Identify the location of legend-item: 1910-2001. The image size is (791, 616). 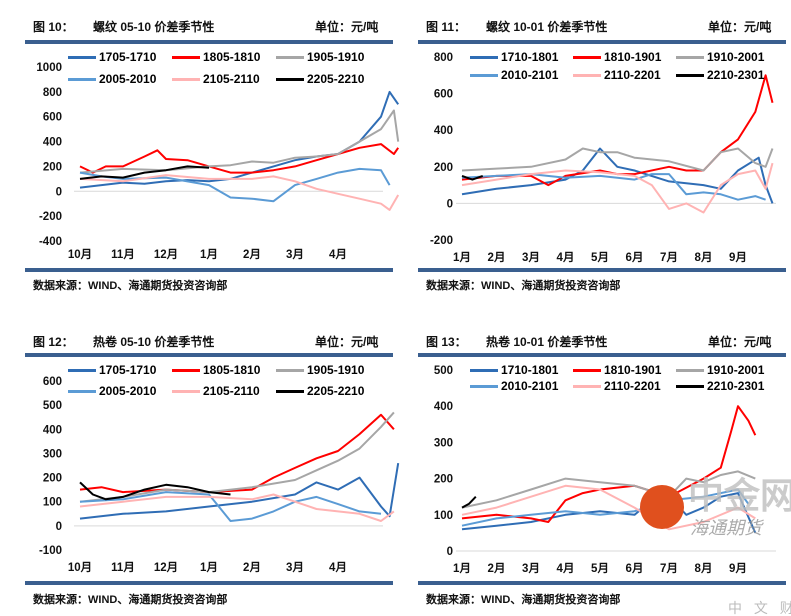
(720, 57).